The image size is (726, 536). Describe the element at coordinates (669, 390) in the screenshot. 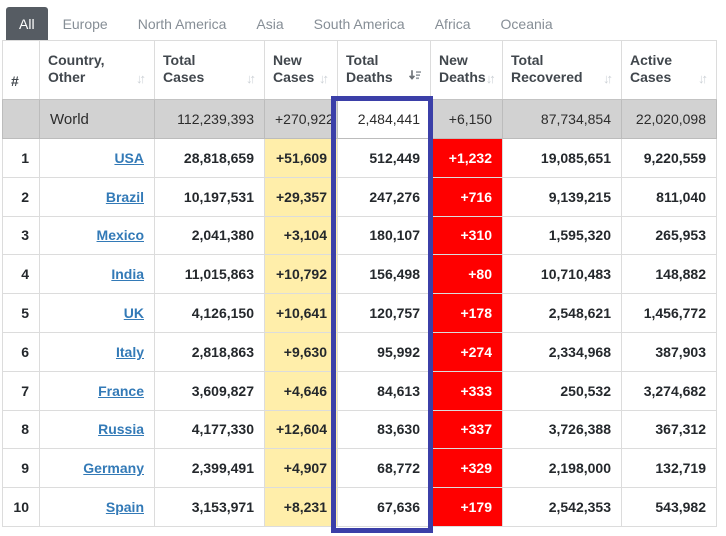

I see `active-cases-cell: 3,274,682` at that location.